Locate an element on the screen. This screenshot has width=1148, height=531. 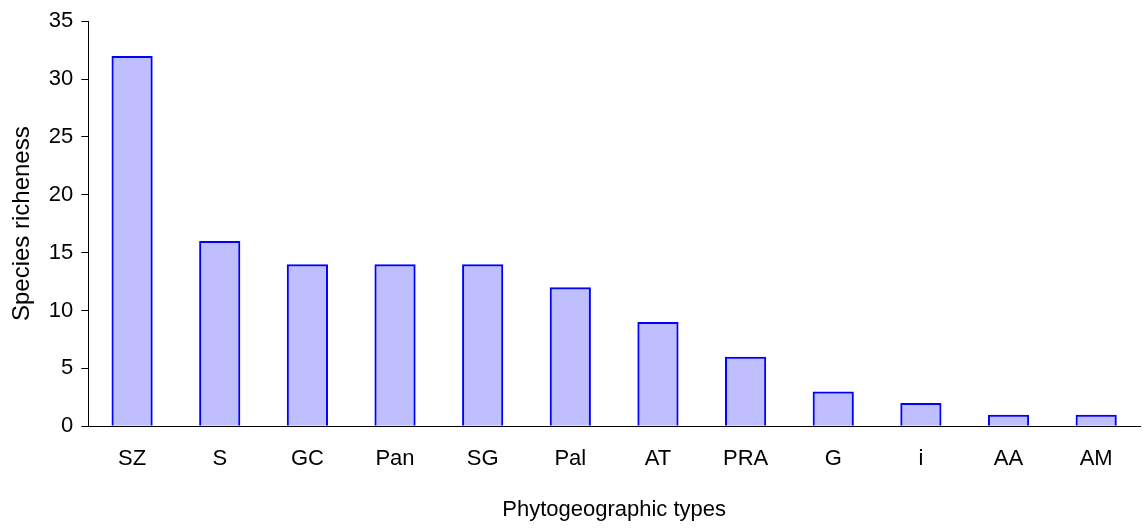
x-tick-label: S is located at coordinates (220, 458).